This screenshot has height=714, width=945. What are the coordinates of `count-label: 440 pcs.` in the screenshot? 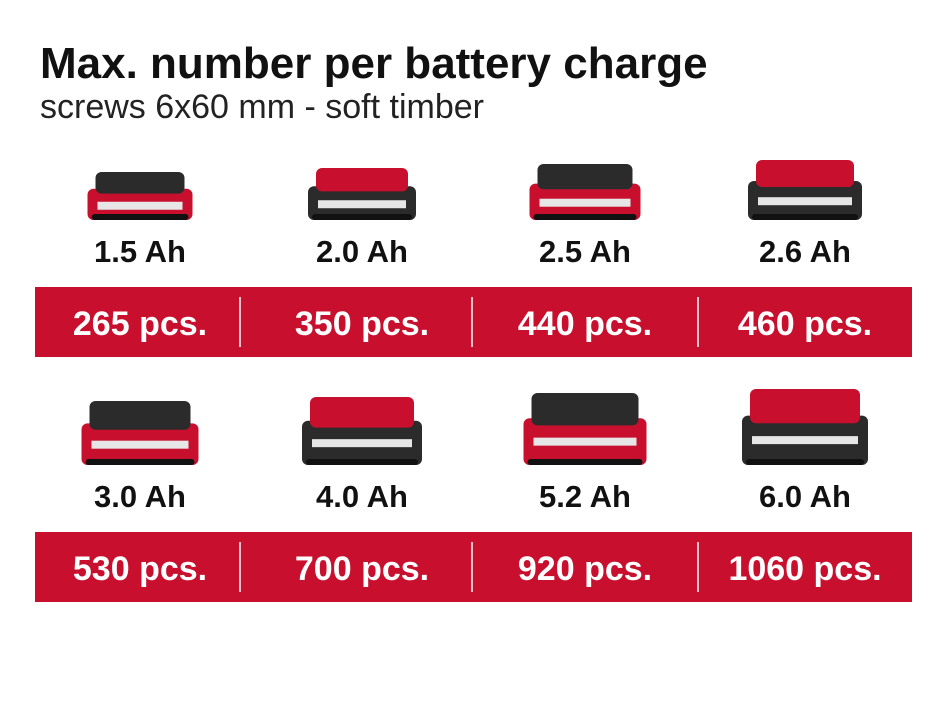 It's located at (585, 324).